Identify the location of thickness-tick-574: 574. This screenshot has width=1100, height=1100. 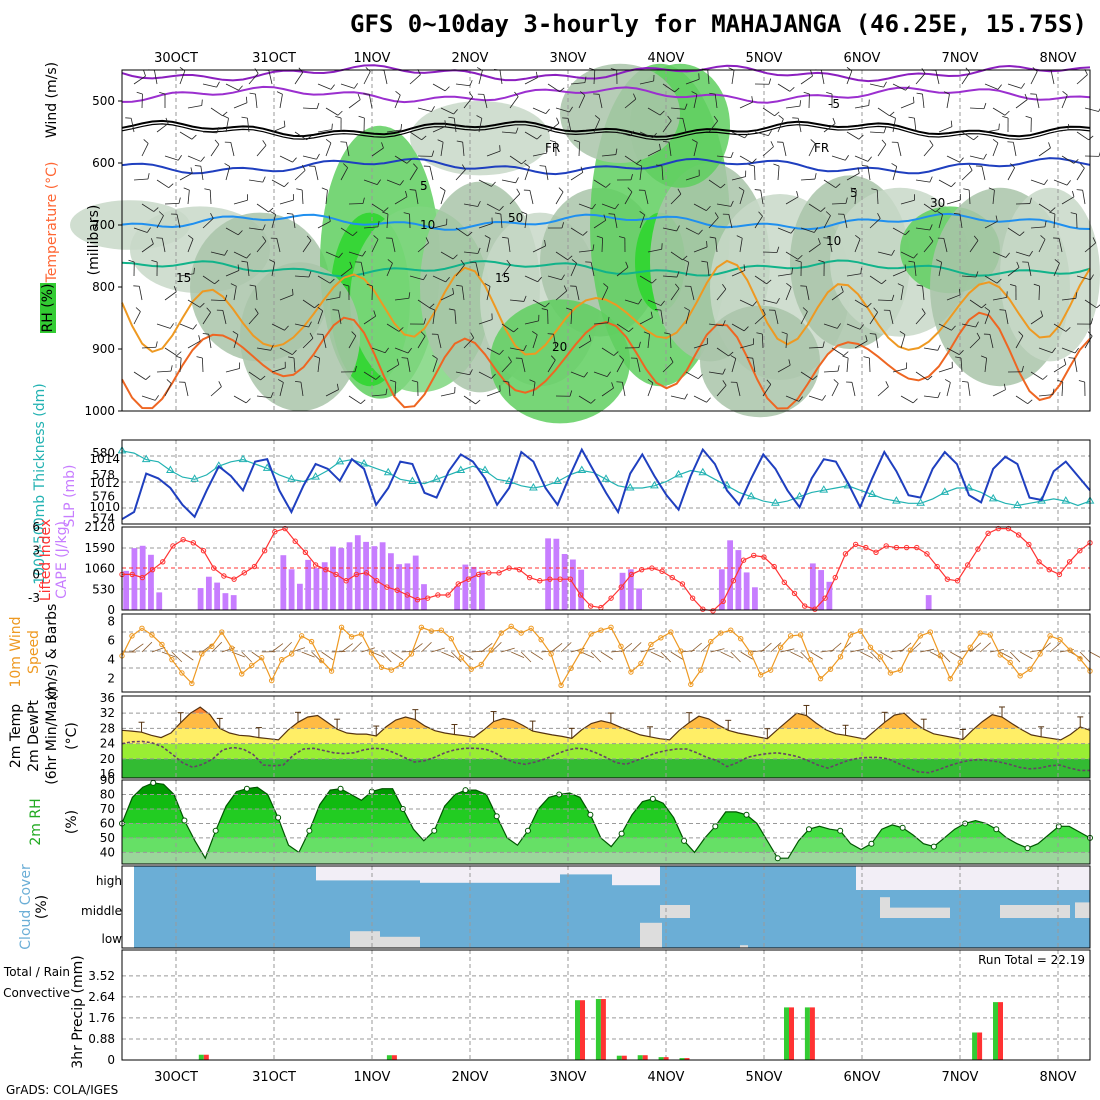
(103, 519).